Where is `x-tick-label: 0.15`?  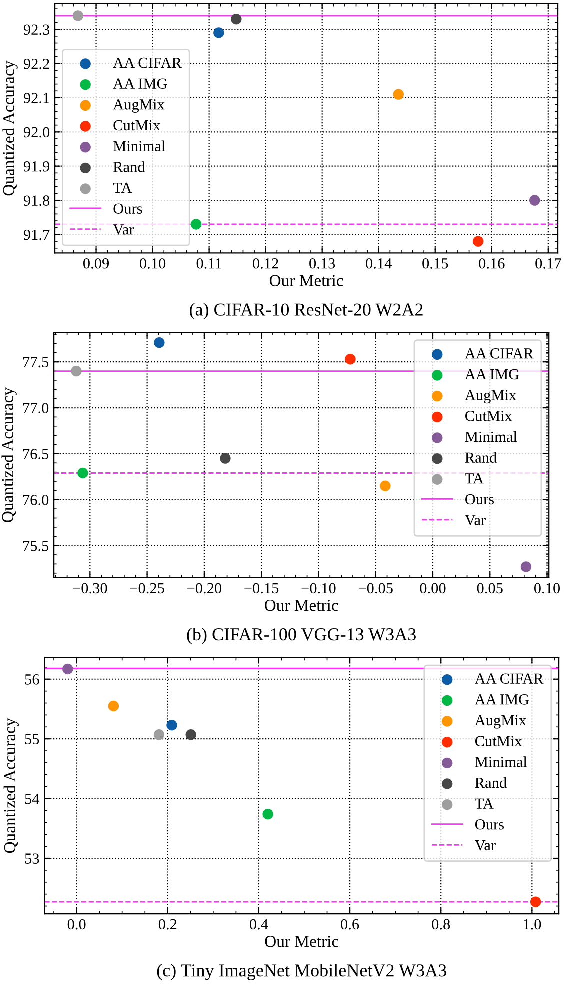 x-tick-label: 0.15 is located at coordinates (435, 263).